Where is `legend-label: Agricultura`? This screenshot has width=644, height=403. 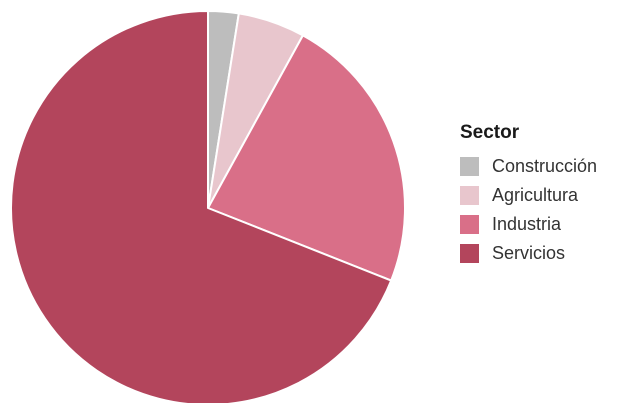
legend-label: Agricultura is located at coordinates (535, 195).